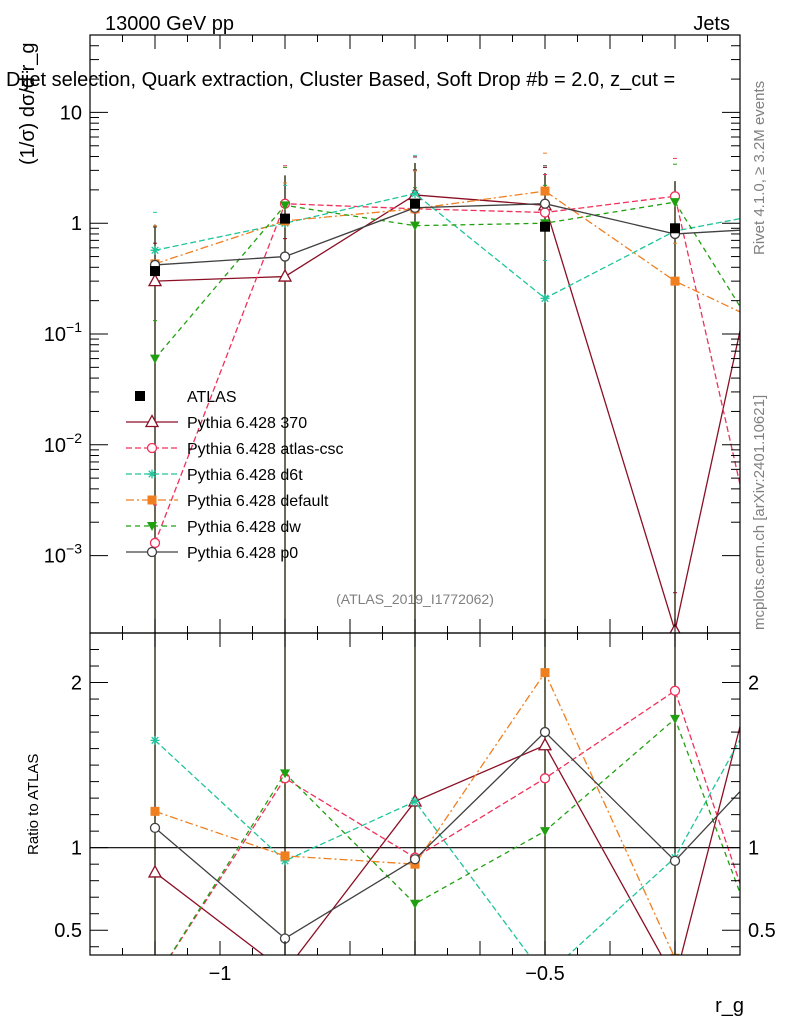  Describe the element at coordinates (33, 804) in the screenshot. I see `ratio-axis-title: Ratio to ATLAS` at that location.